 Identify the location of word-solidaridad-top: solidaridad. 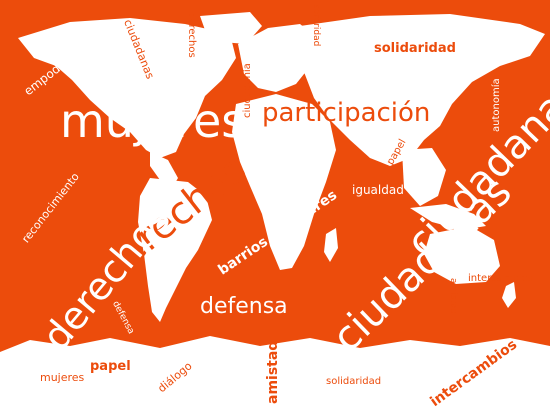
(415, 48).